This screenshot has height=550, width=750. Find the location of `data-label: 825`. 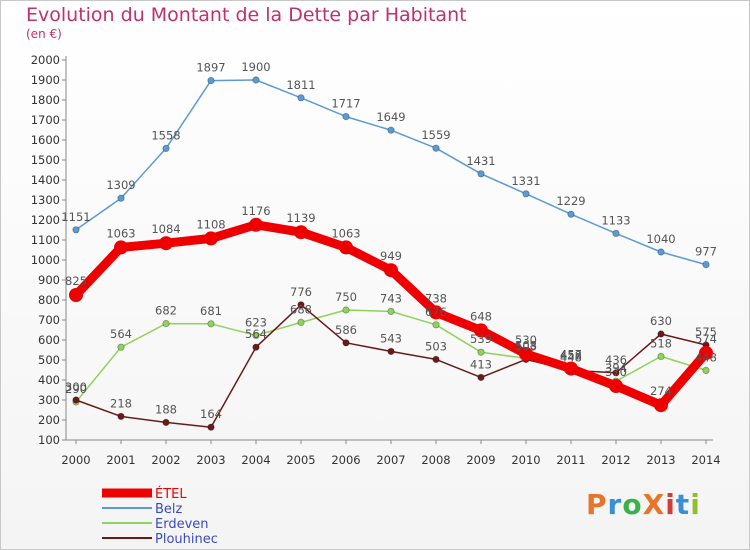

data-label: 825 is located at coordinates (76, 281).